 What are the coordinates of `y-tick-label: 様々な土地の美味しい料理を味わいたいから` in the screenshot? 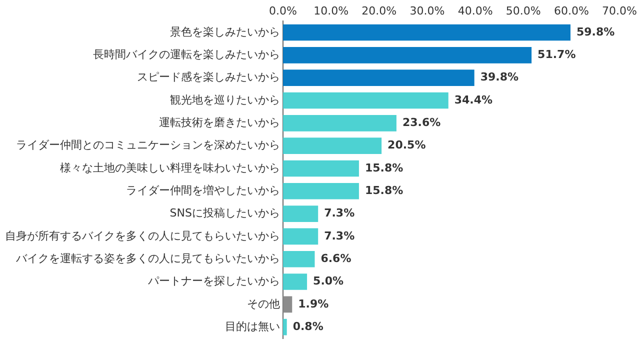 It's located at (170, 167).